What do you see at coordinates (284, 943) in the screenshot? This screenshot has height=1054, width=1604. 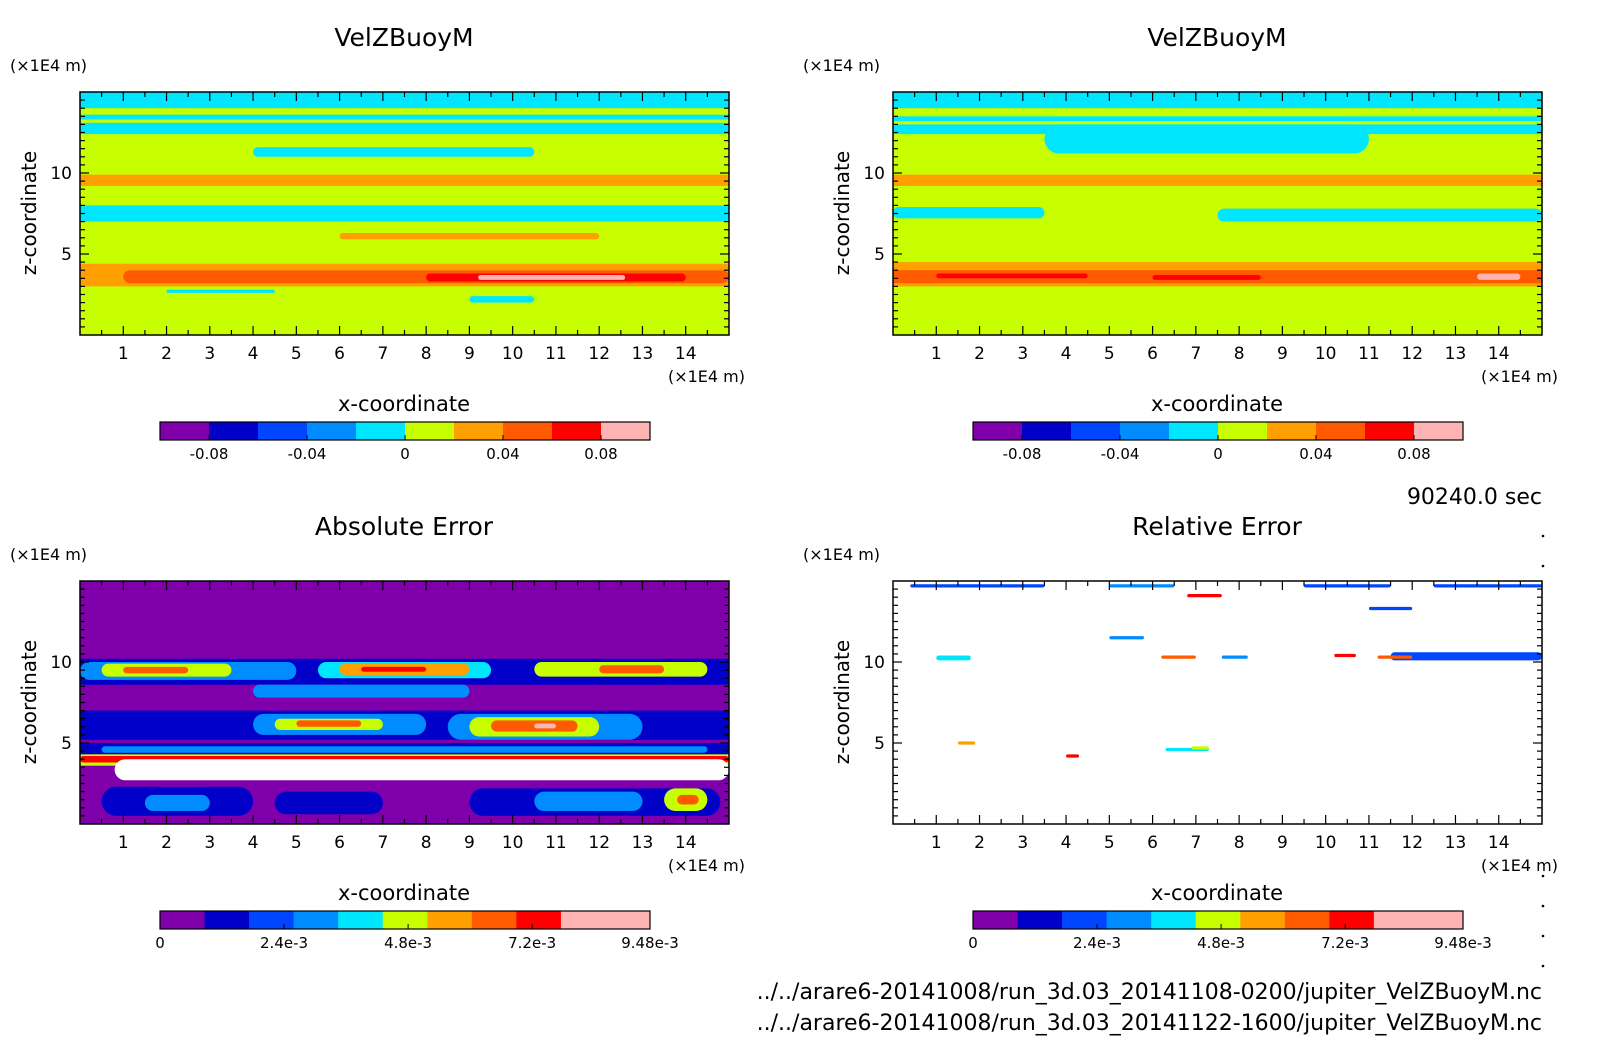 I see `colorbar-tick-label: 2.4e-3` at bounding box center [284, 943].